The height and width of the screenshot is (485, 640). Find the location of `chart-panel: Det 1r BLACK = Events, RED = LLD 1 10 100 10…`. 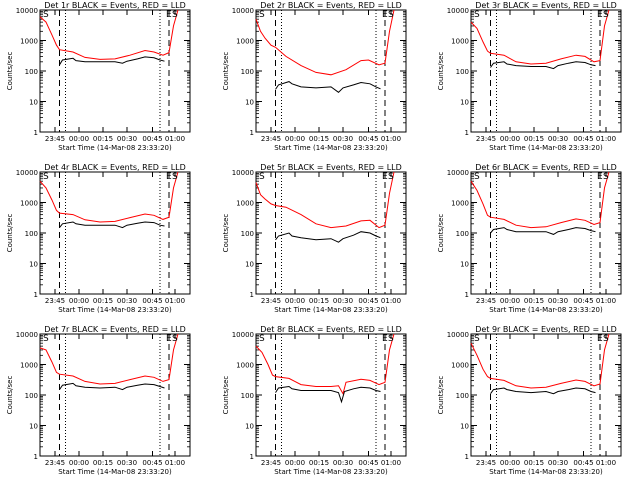

chart-panel: Det 1r BLACK = Events, RED = LLD 1 10 100 10… is located at coordinates (98, 76).